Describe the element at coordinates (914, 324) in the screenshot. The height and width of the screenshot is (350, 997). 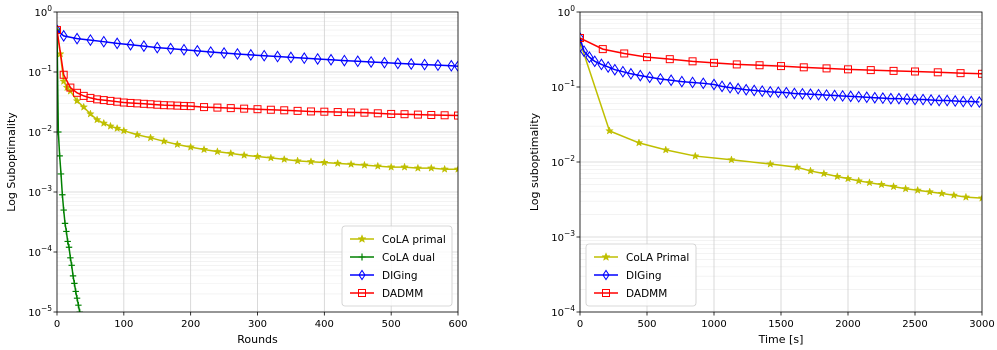
I see `right-chart-x-tick-label: 2500` at that location.